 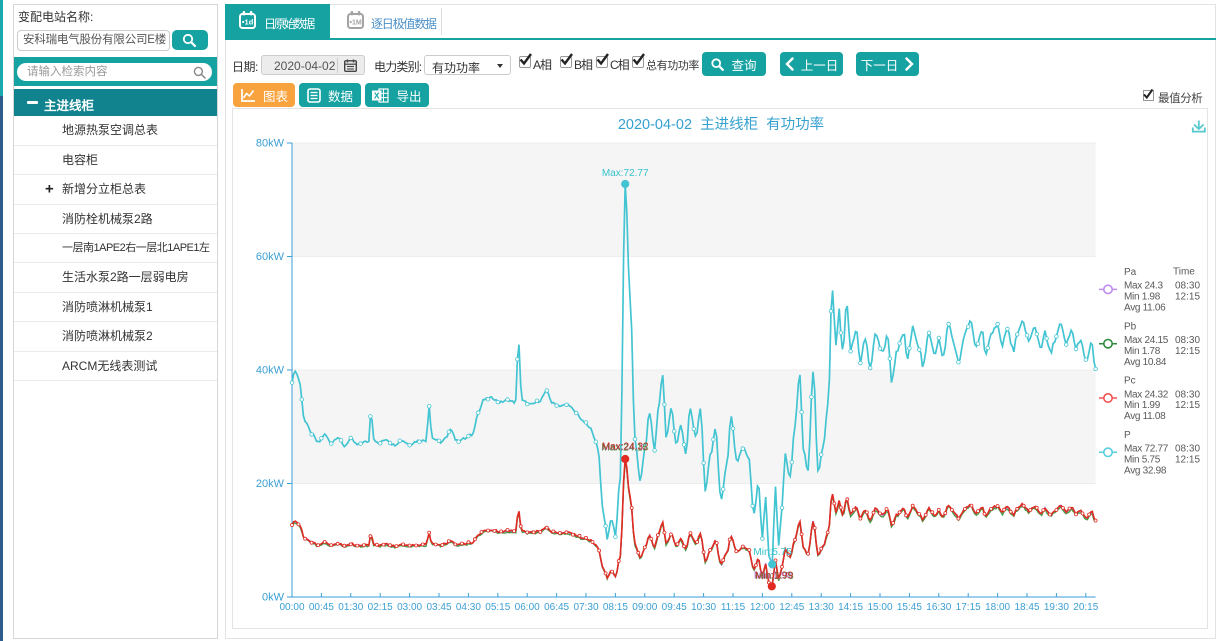 I want to click on svg-text: •1d, so click(x=248, y=22).